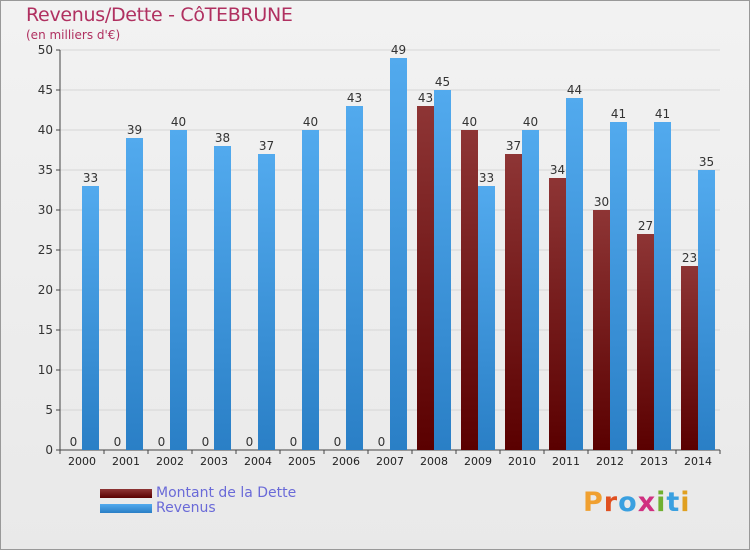 The image size is (750, 550). I want to click on logo-letter: x, so click(647, 502).